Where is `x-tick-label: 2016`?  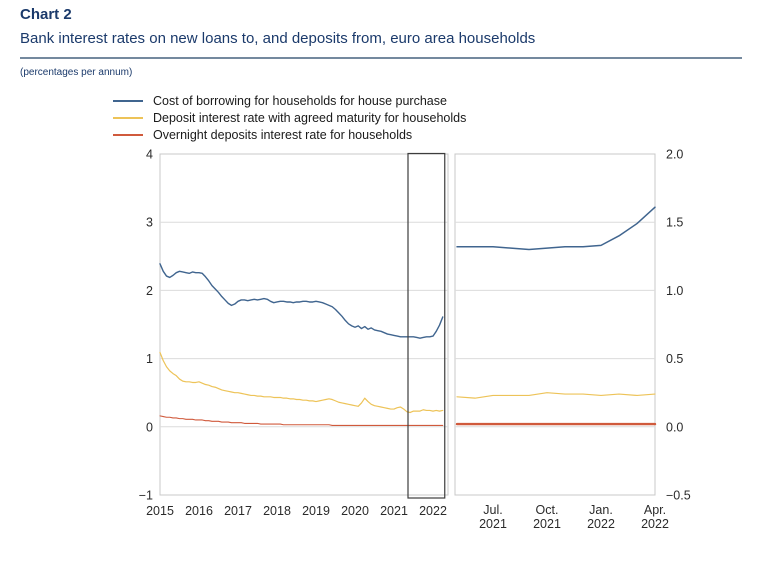 x-tick-label: 2016 is located at coordinates (199, 511).